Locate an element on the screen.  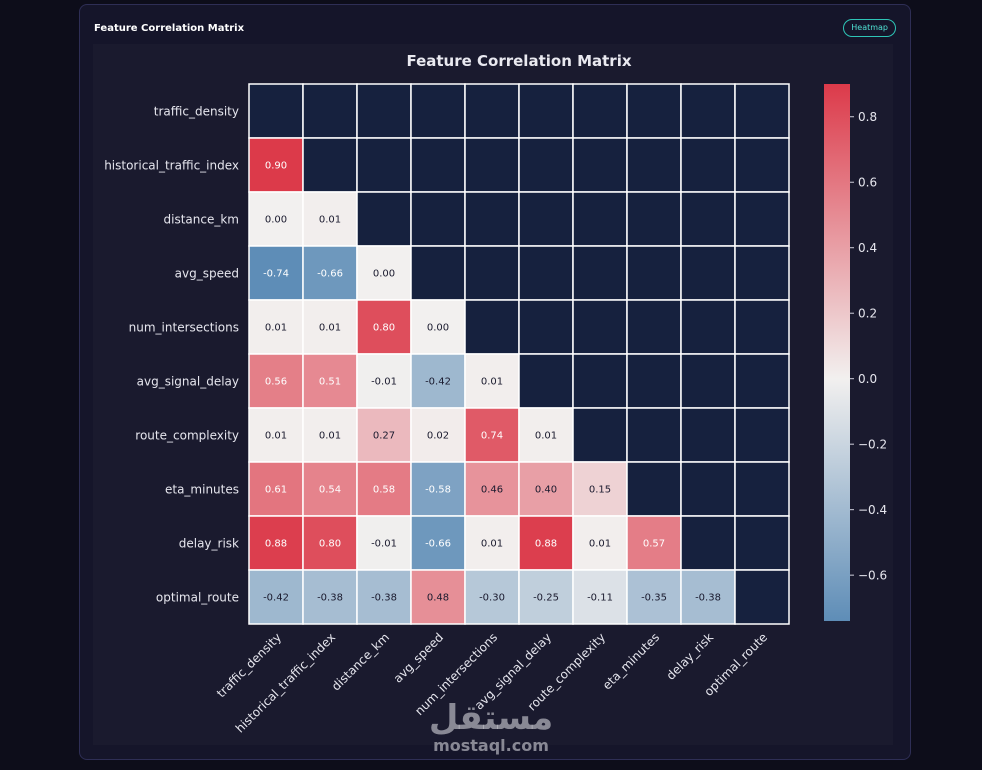
row-tick-label: route_complexity is located at coordinates (187, 436).